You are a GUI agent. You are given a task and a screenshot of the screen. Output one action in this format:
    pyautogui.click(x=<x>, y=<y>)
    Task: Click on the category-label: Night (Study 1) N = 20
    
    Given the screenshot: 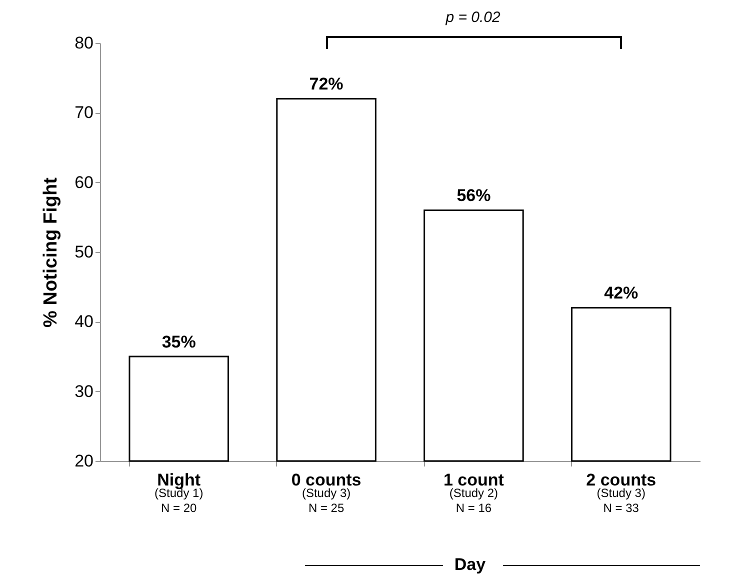 What is the action you would take?
    pyautogui.click(x=179, y=492)
    